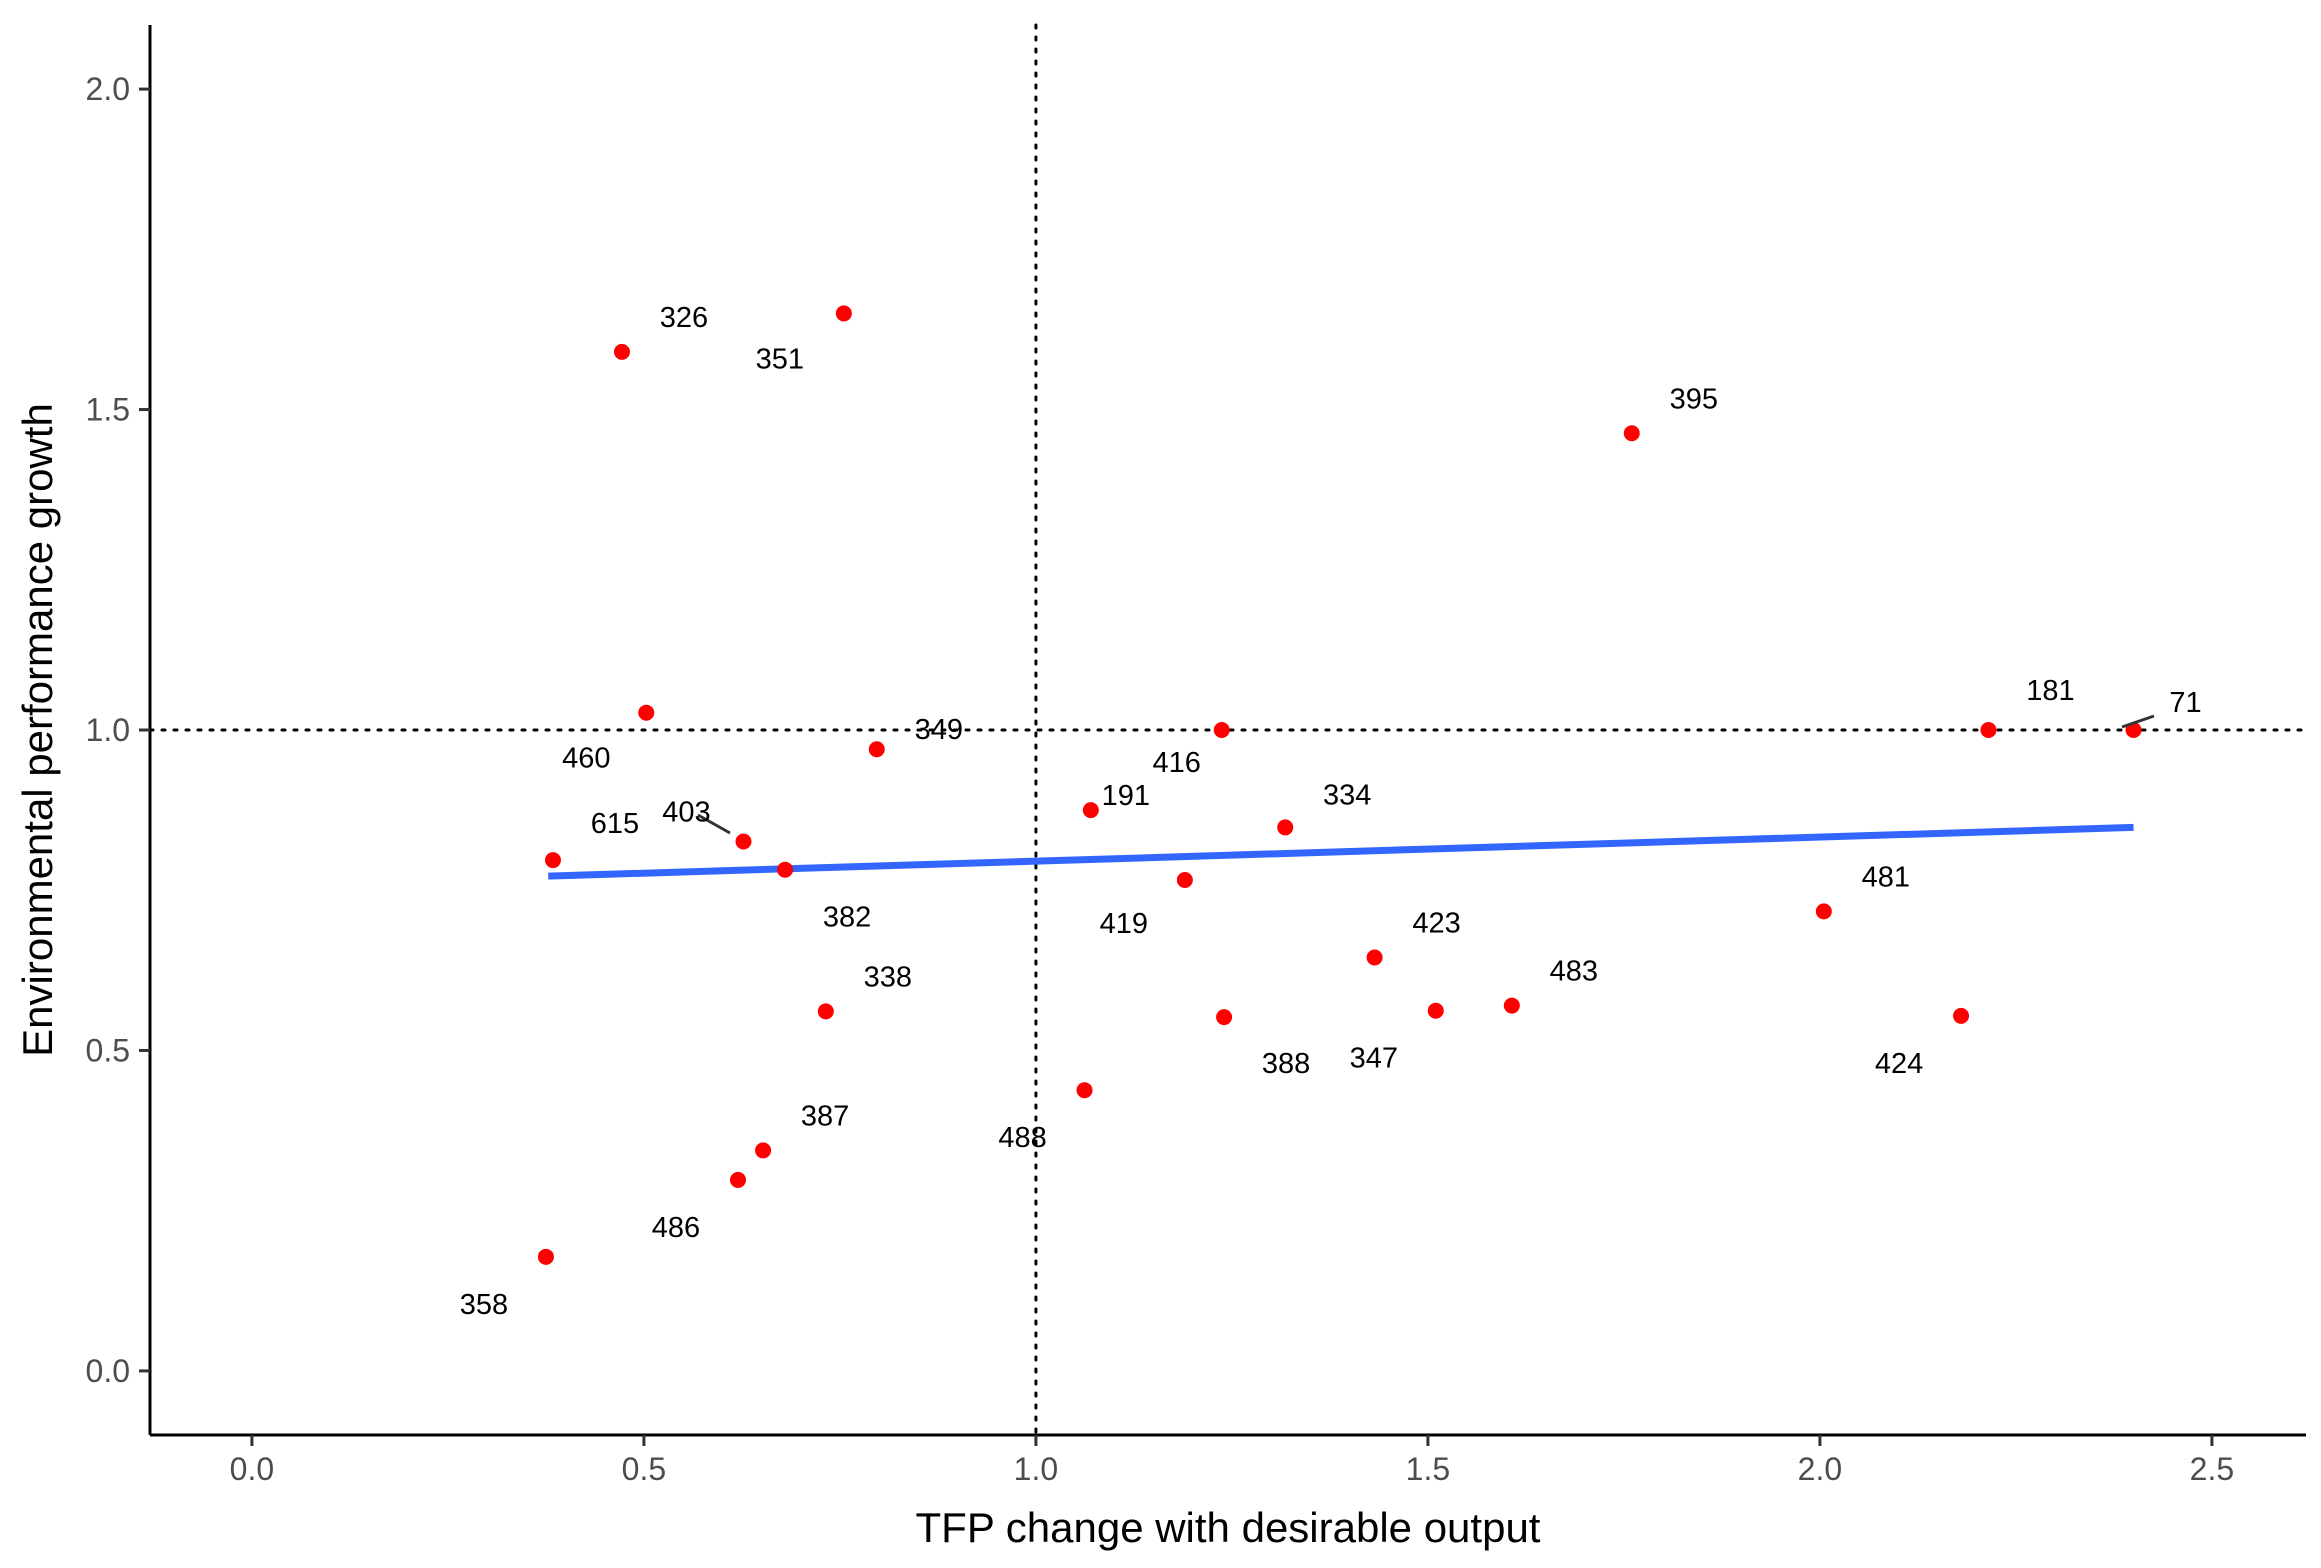 This screenshot has width=2321, height=1568. Describe the element at coordinates (780, 359) in the screenshot. I see `point-label: 351` at that location.